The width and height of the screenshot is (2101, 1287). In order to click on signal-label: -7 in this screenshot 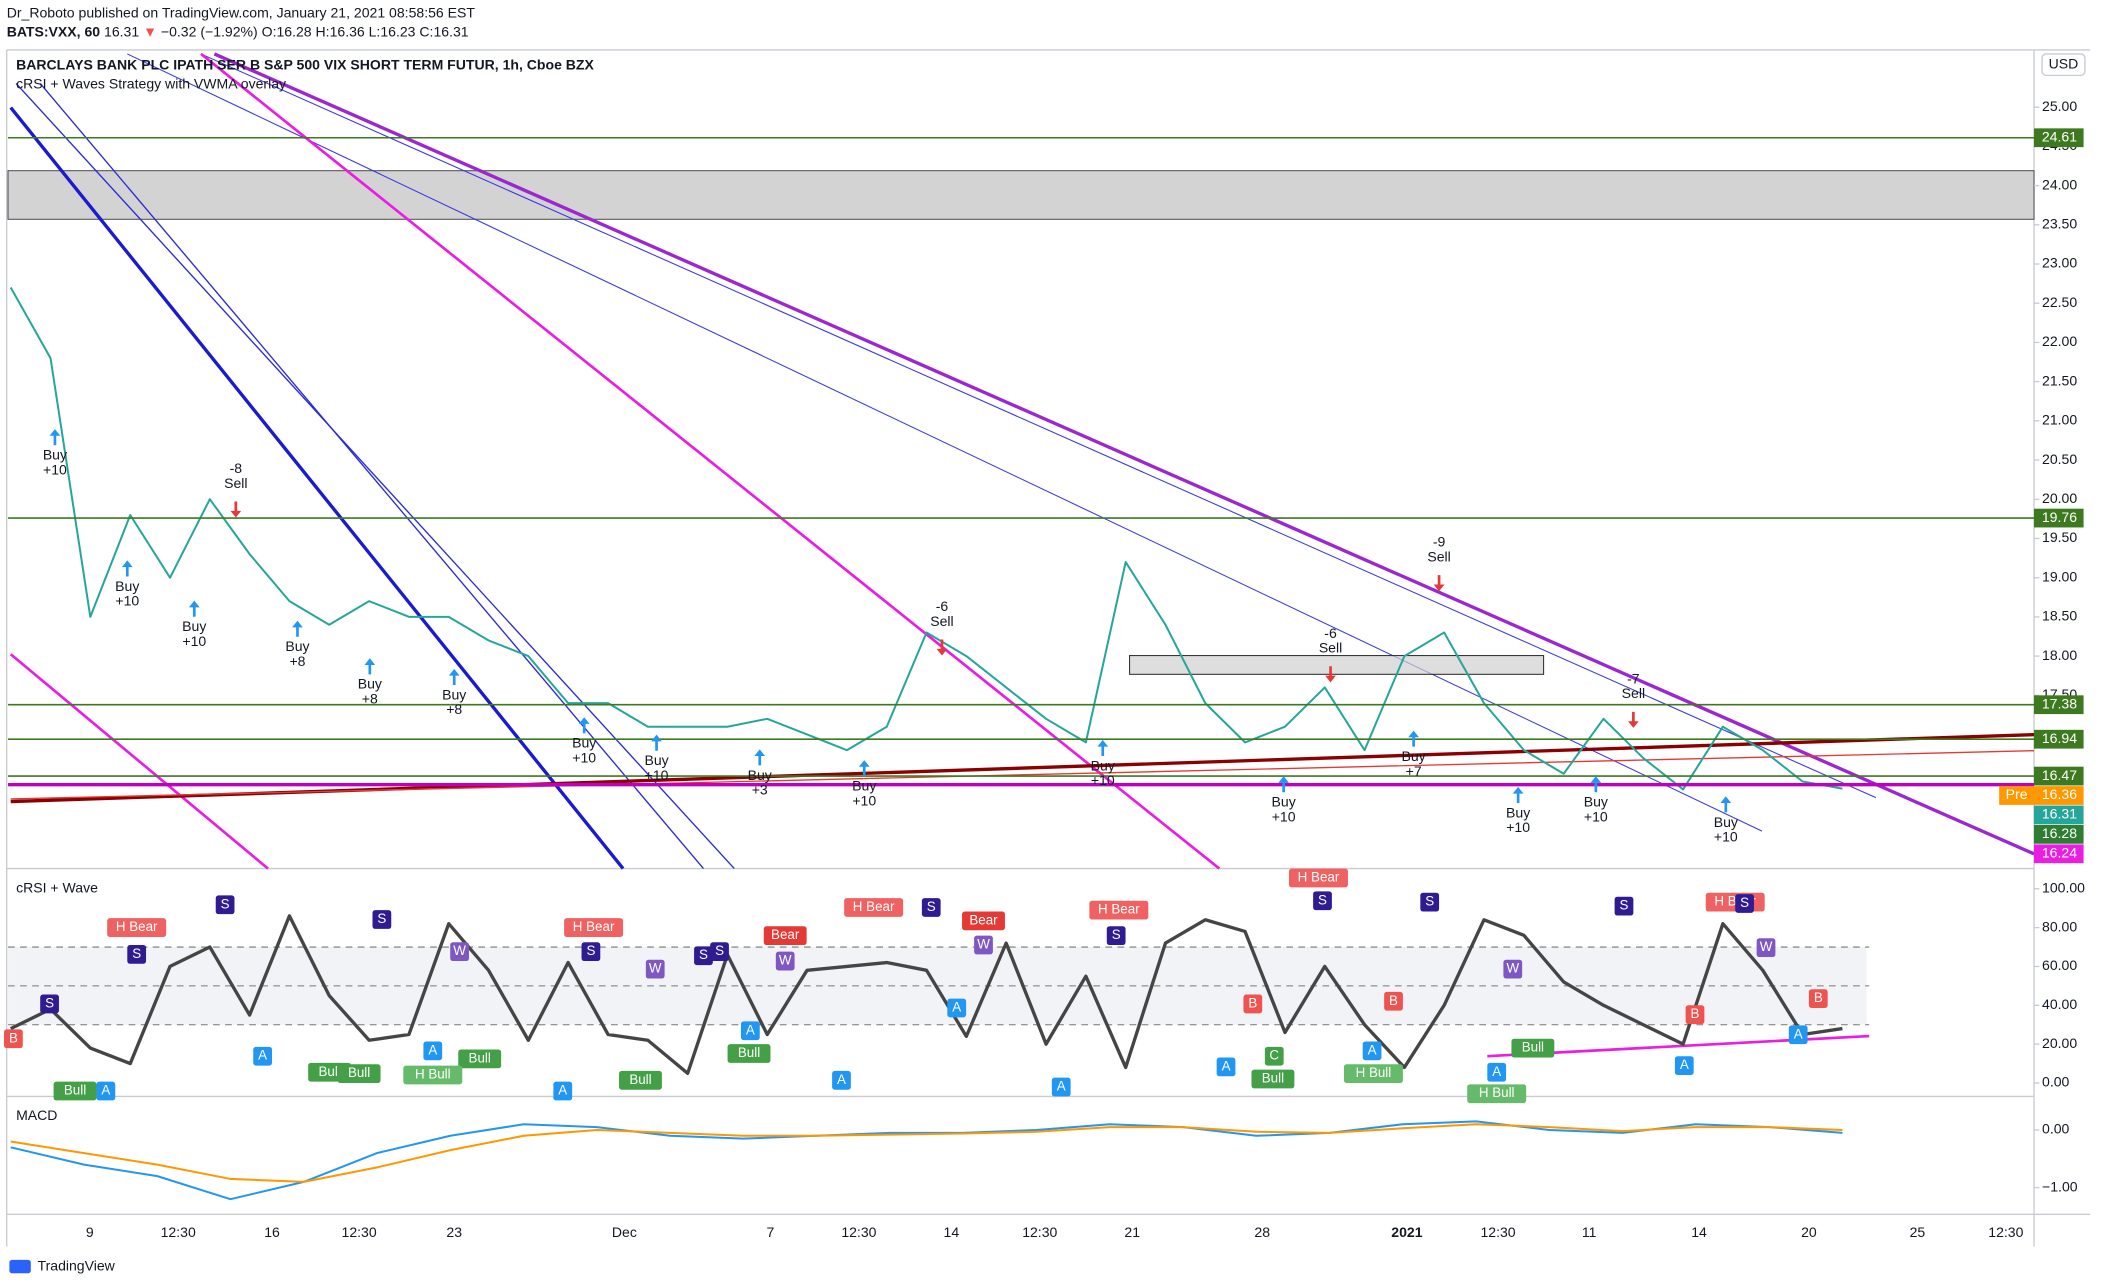, I will do `click(1633, 678)`.